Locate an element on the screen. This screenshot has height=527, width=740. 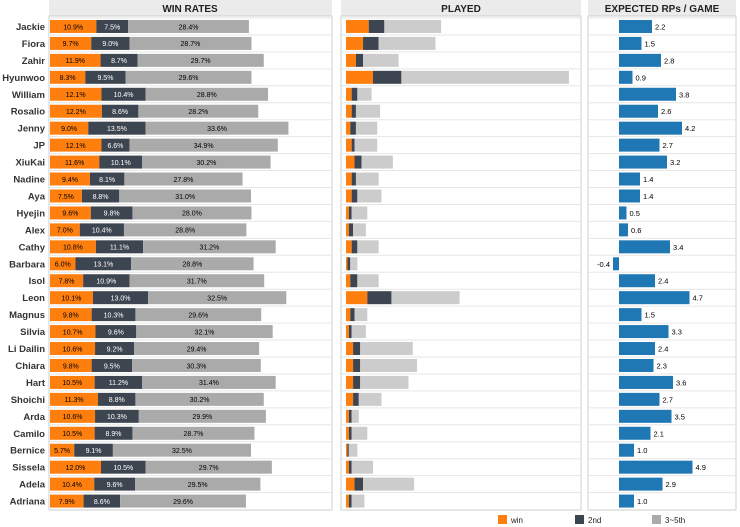
winrate-data-label: 8.6% is located at coordinates (102, 502).